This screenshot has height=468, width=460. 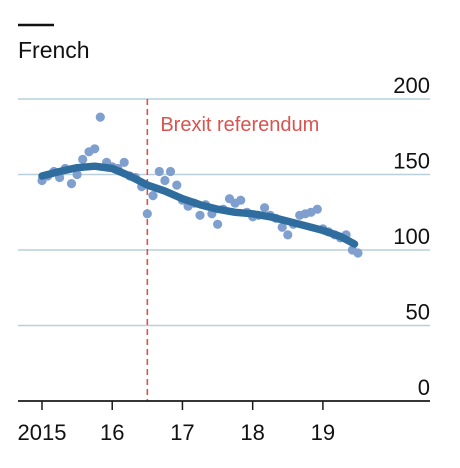 I want to click on trend-line, so click(x=198, y=205).